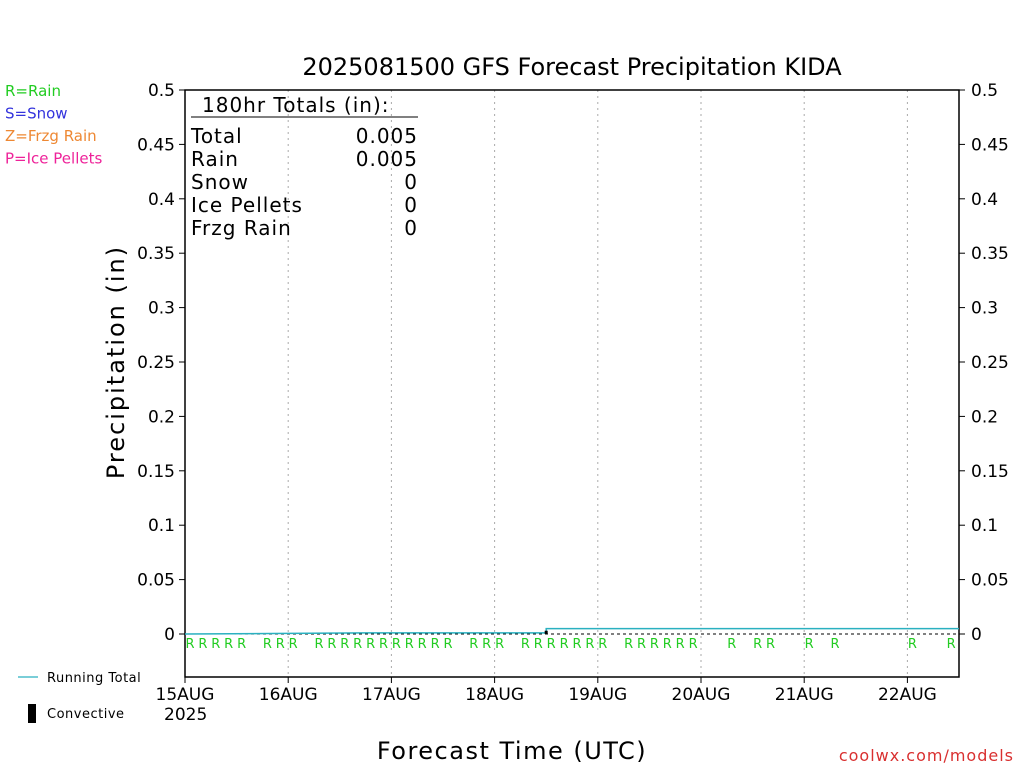  I want to click on y-tick-label-right: 0.35, so click(990, 254).